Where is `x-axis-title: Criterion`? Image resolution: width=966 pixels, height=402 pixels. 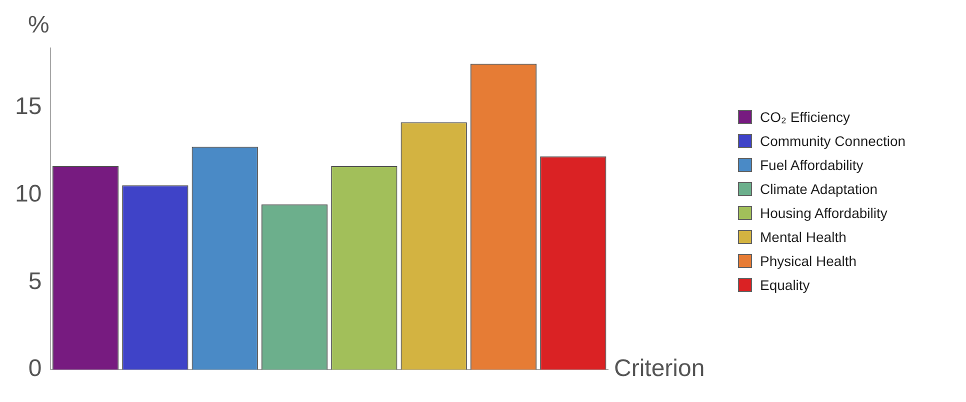 x-axis-title: Criterion is located at coordinates (659, 368).